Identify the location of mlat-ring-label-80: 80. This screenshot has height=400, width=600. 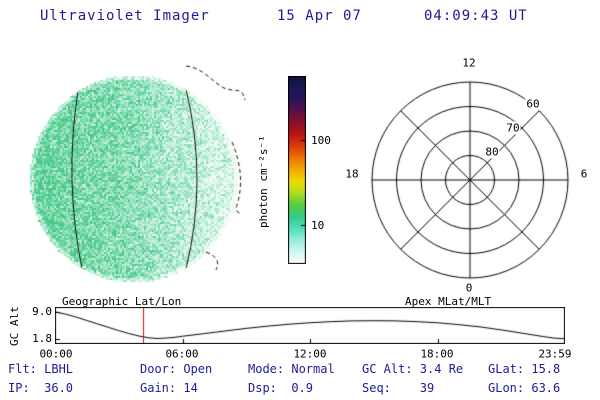
(492, 152).